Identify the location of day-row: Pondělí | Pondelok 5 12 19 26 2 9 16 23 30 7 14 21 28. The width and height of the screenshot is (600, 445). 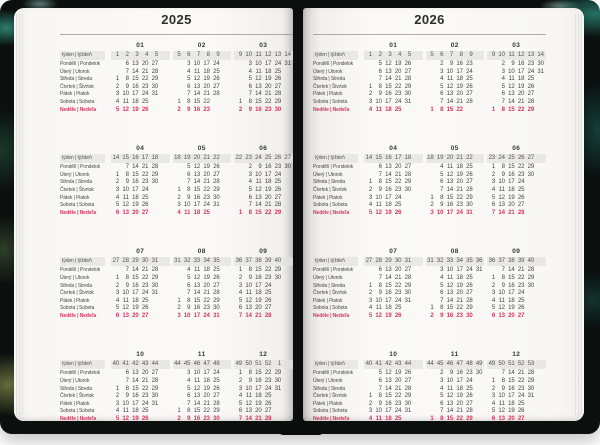
(429, 374).